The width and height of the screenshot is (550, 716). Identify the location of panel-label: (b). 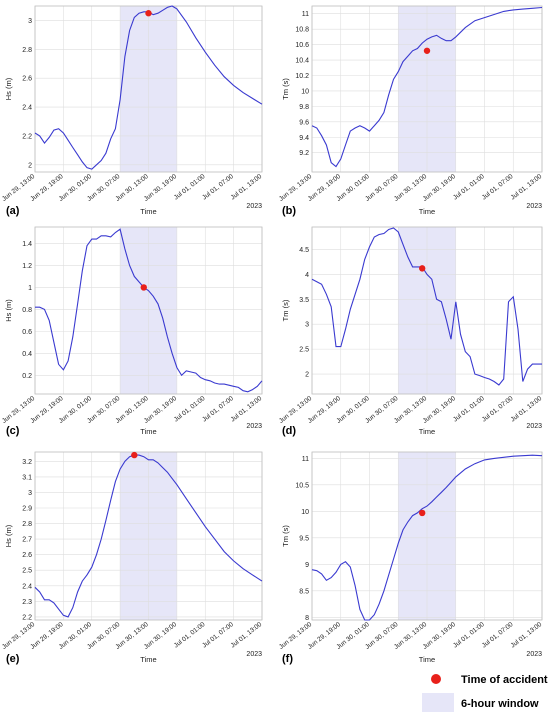
(289, 211).